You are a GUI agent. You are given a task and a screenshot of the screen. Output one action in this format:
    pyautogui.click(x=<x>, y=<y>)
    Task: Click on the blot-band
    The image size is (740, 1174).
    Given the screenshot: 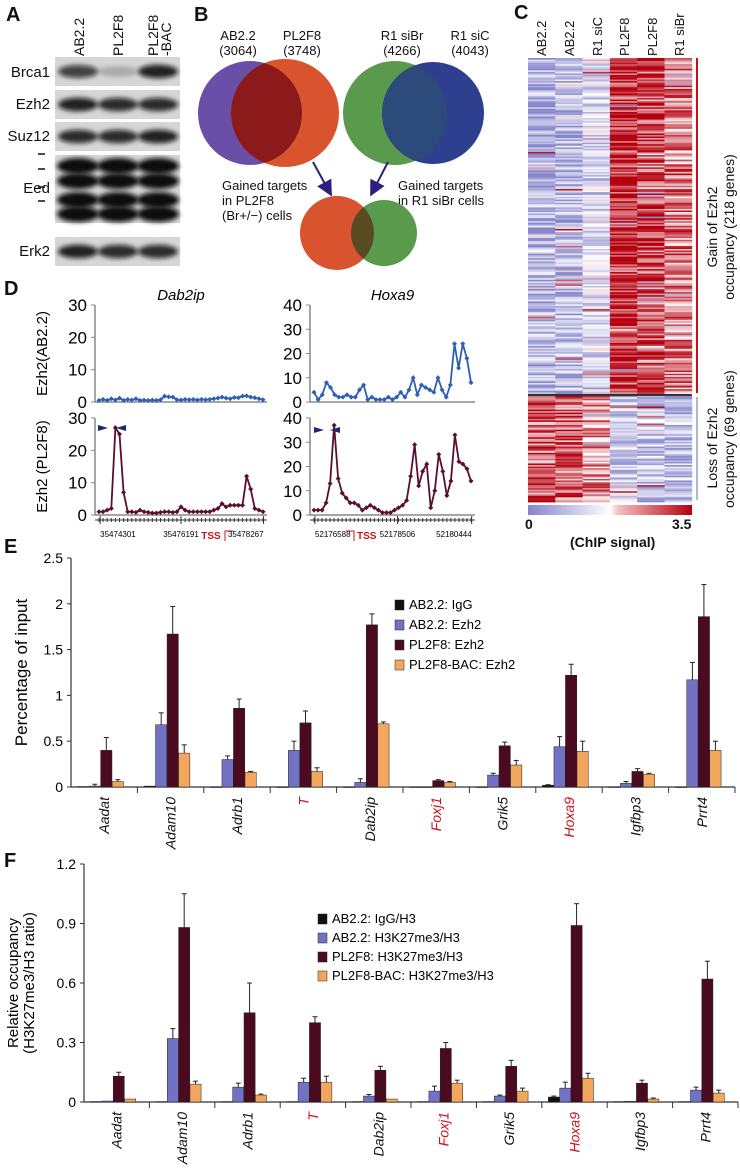 What is the action you would take?
    pyautogui.click(x=118, y=251)
    